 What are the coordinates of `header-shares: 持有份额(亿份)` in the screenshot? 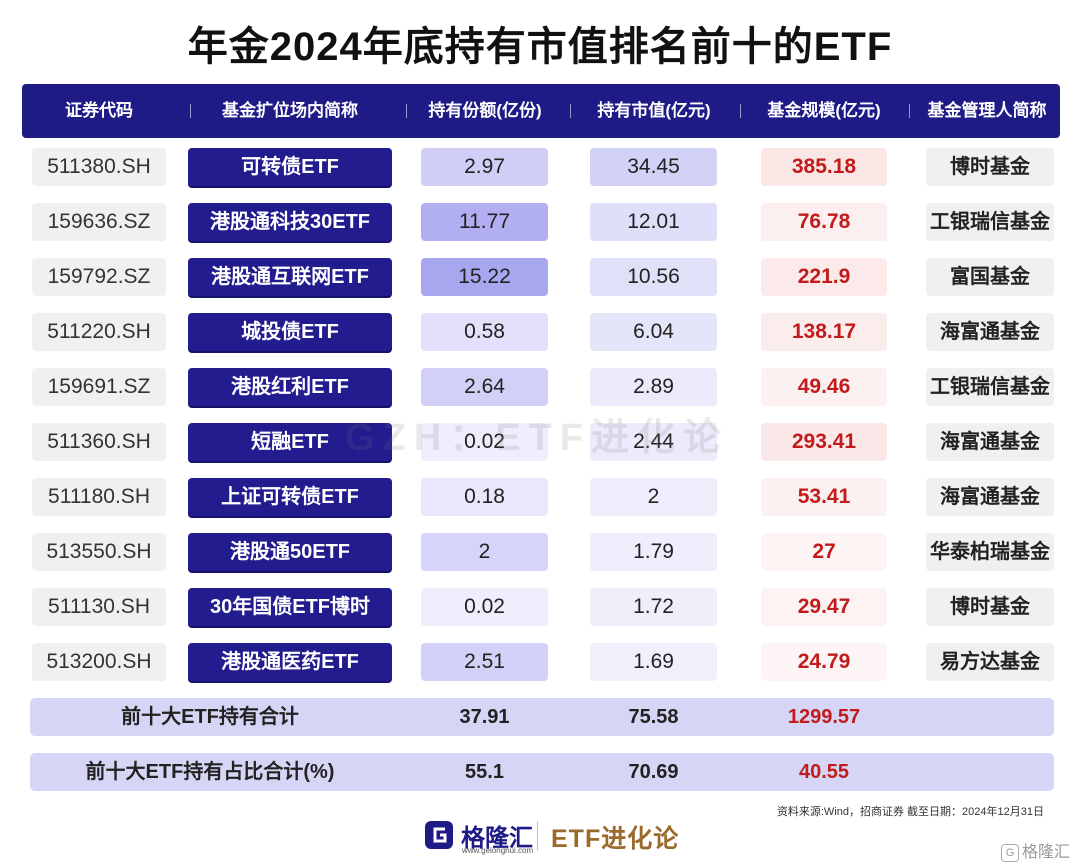 It's located at (485, 110).